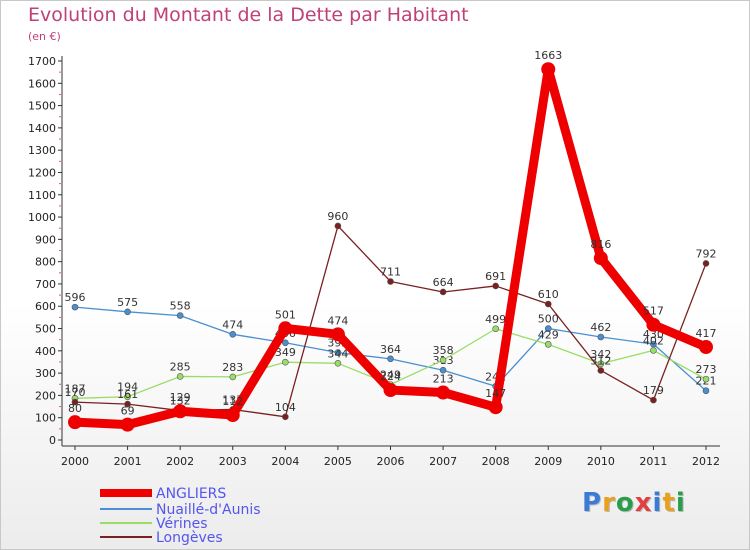 This screenshot has height=550, width=750. Describe the element at coordinates (42, 106) in the screenshot. I see `y-tick-label: 1500` at that location.